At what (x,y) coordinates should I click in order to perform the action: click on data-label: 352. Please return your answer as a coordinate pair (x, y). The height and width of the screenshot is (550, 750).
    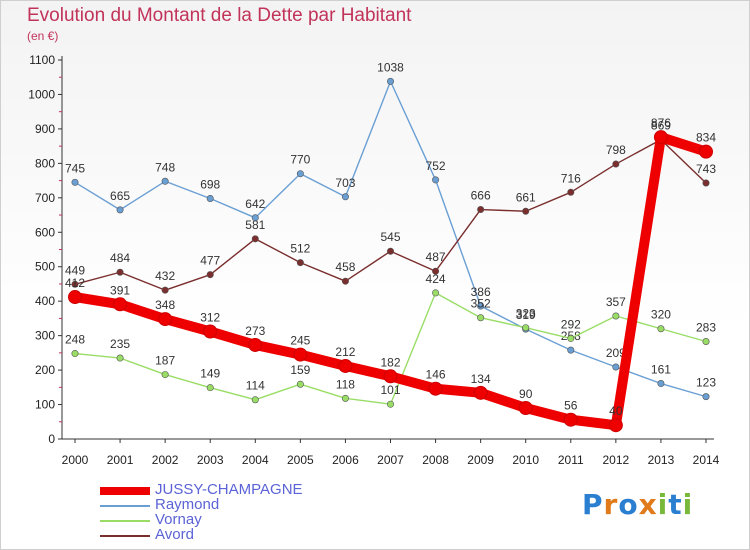
    Looking at the image, I should click on (481, 304).